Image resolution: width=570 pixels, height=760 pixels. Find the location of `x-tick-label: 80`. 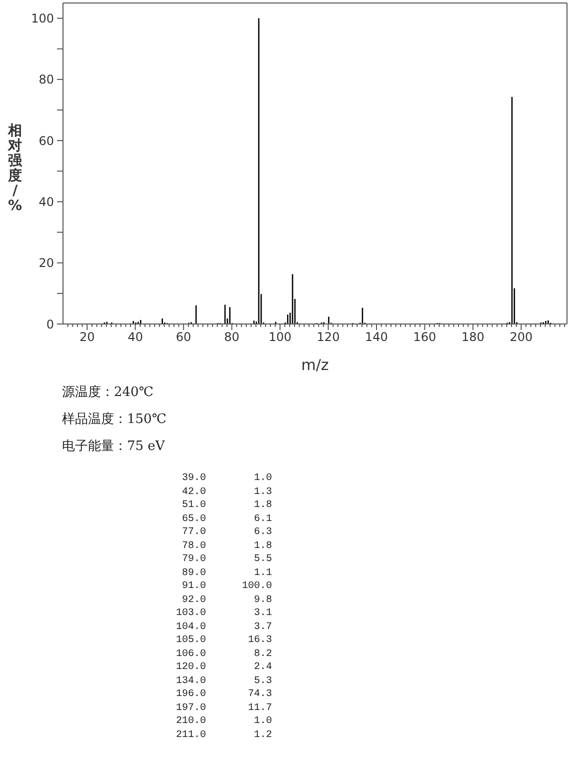

x-tick-label: 80 is located at coordinates (232, 337).